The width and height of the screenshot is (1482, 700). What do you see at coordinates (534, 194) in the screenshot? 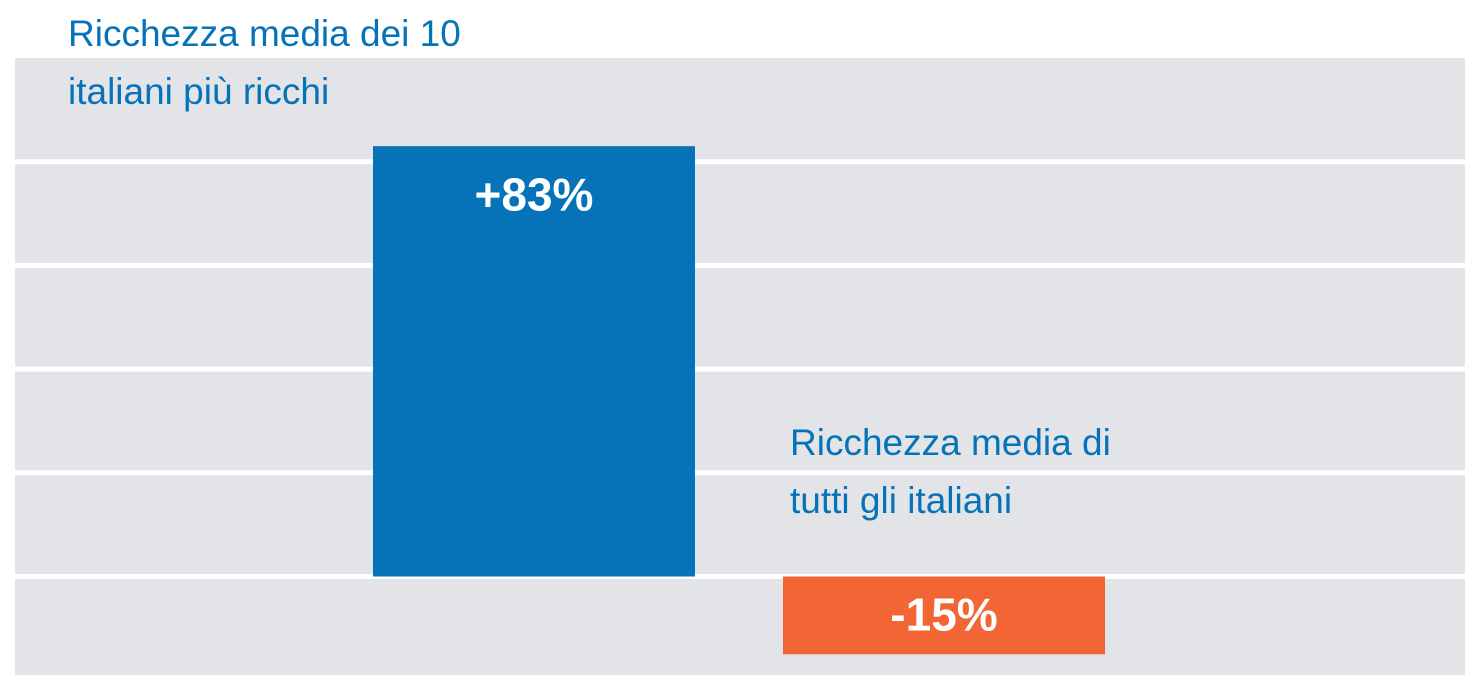
I see `value-label: +83%` at bounding box center [534, 194].